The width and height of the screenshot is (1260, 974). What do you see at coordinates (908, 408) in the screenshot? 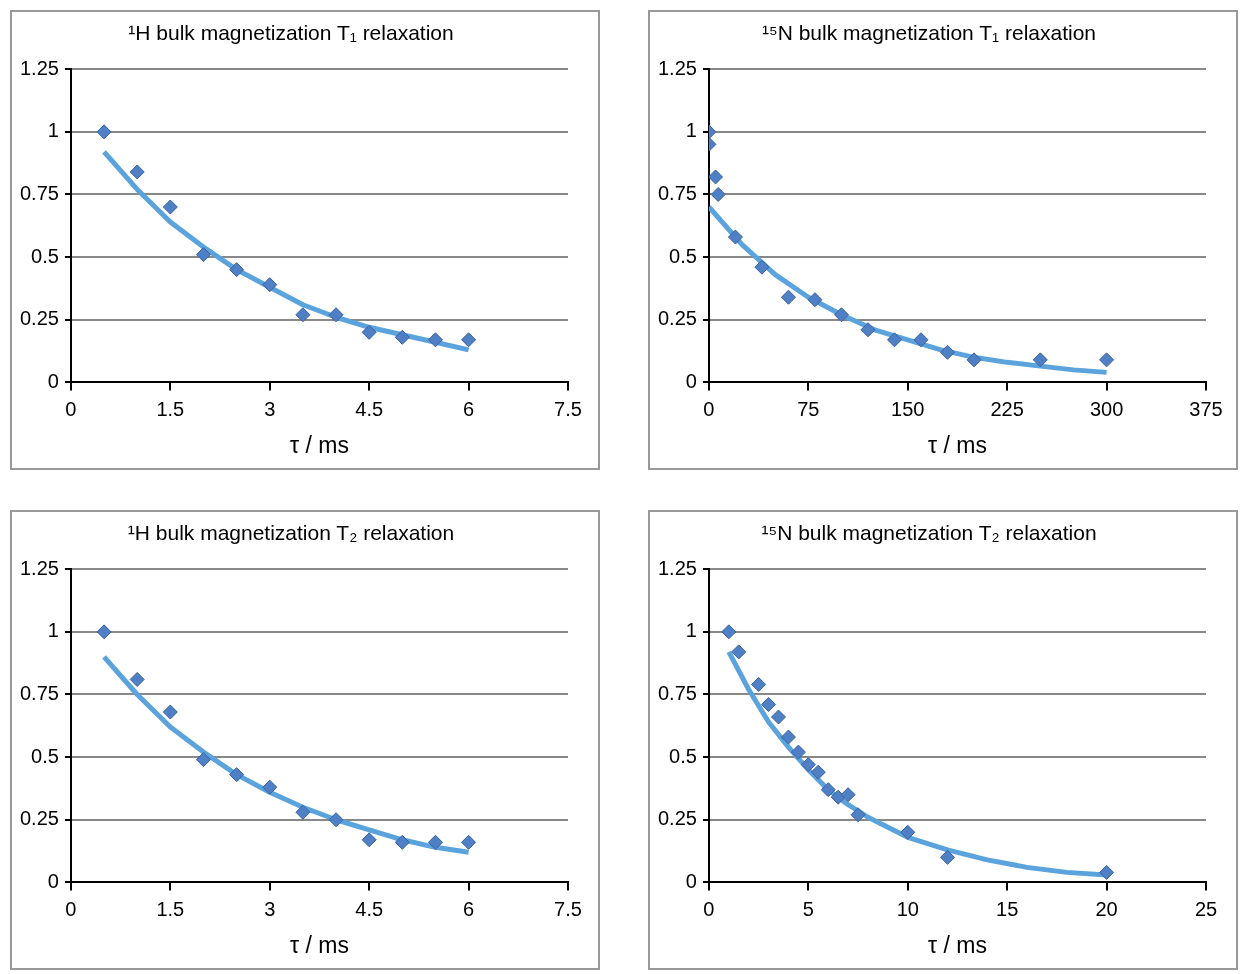
I see `x-tick-label: 150` at bounding box center [908, 408].